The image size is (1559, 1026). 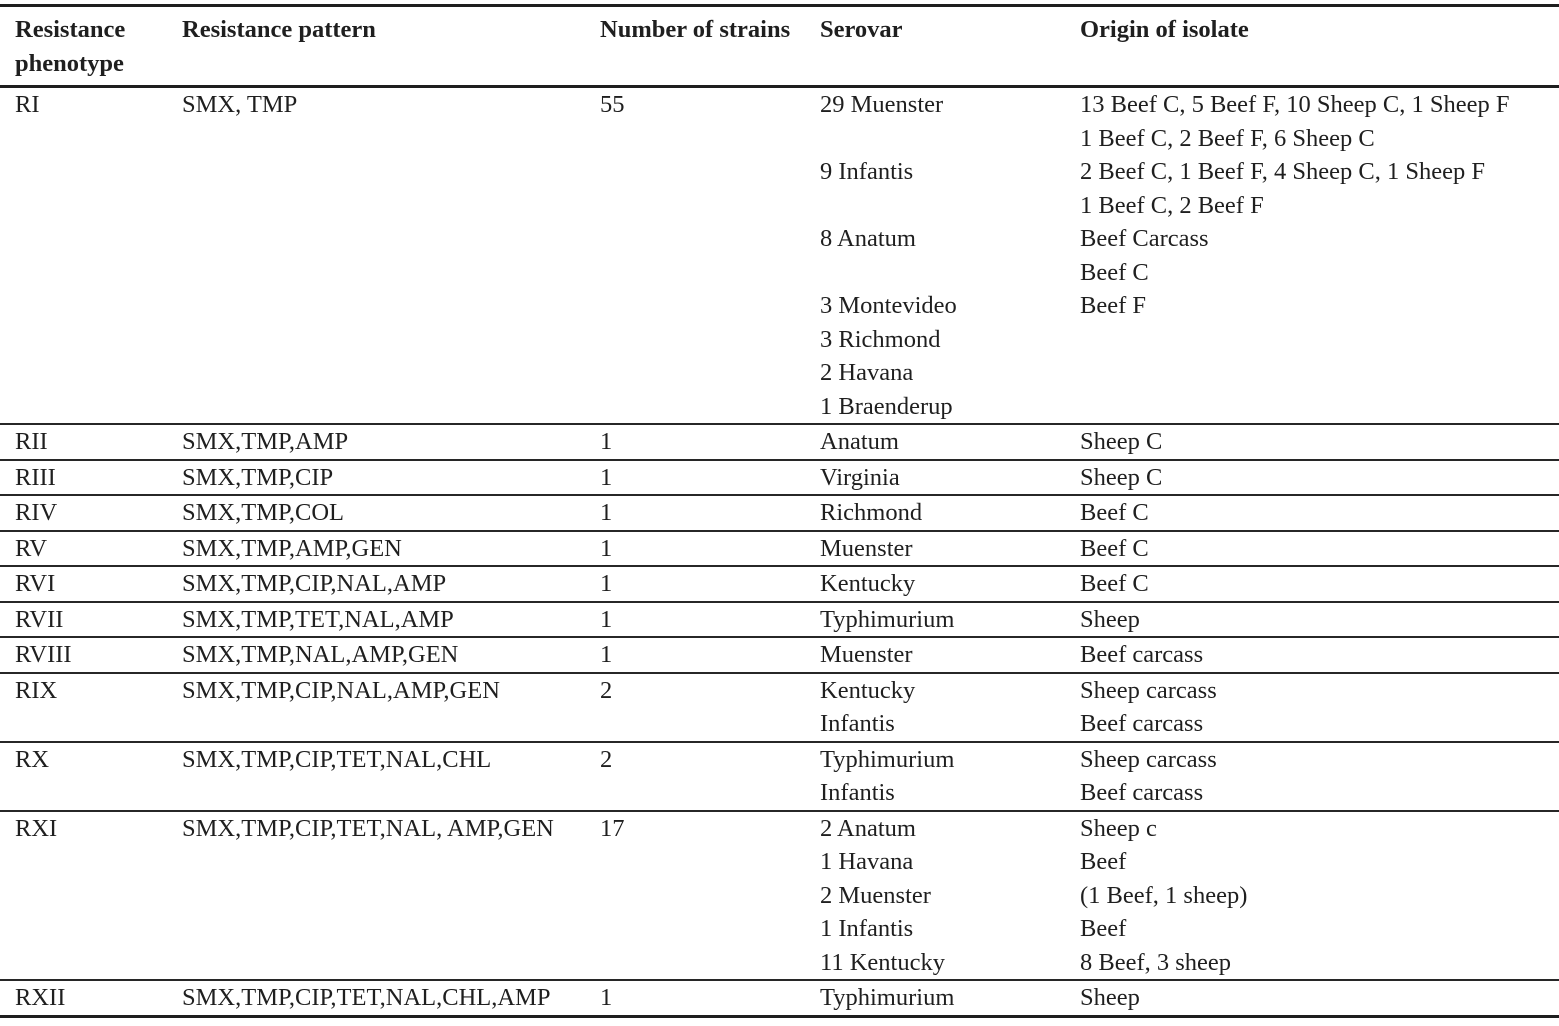 What do you see at coordinates (320, 654) in the screenshot?
I see `cell-line: SMX,TMP,NAL,AMP,GEN` at bounding box center [320, 654].